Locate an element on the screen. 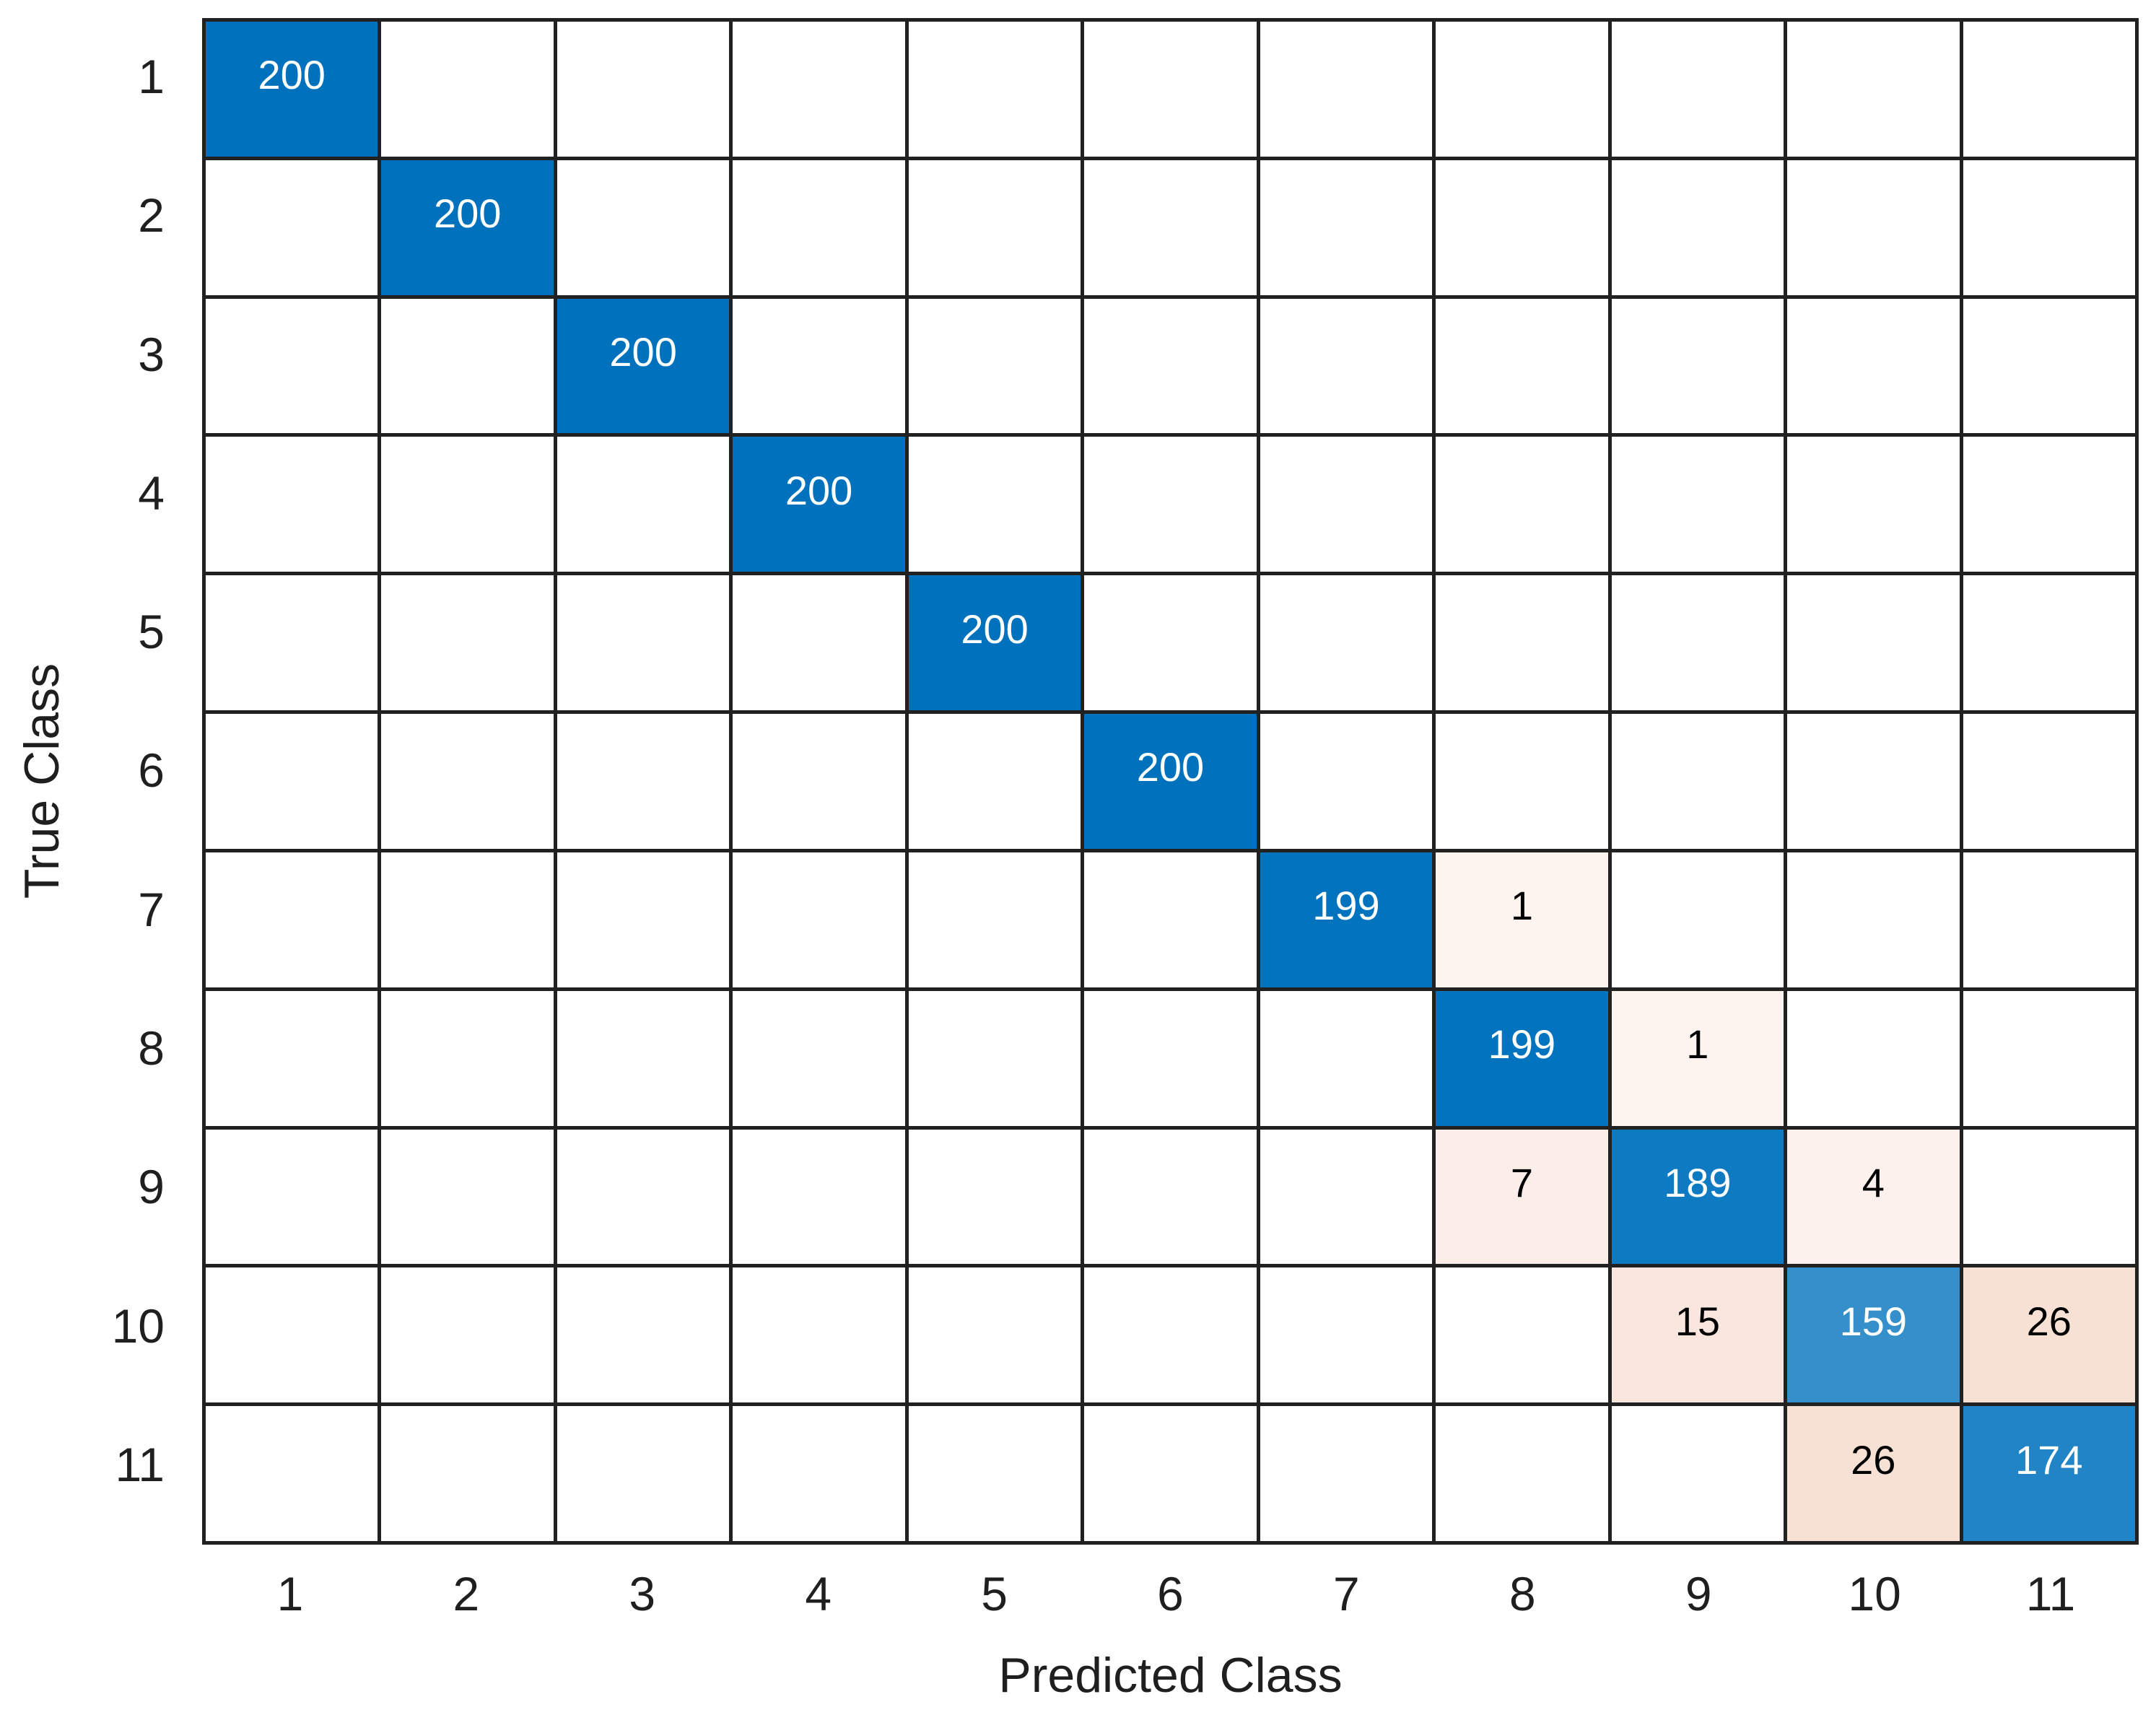  matrix-cell-r4c2 is located at coordinates (467, 505).